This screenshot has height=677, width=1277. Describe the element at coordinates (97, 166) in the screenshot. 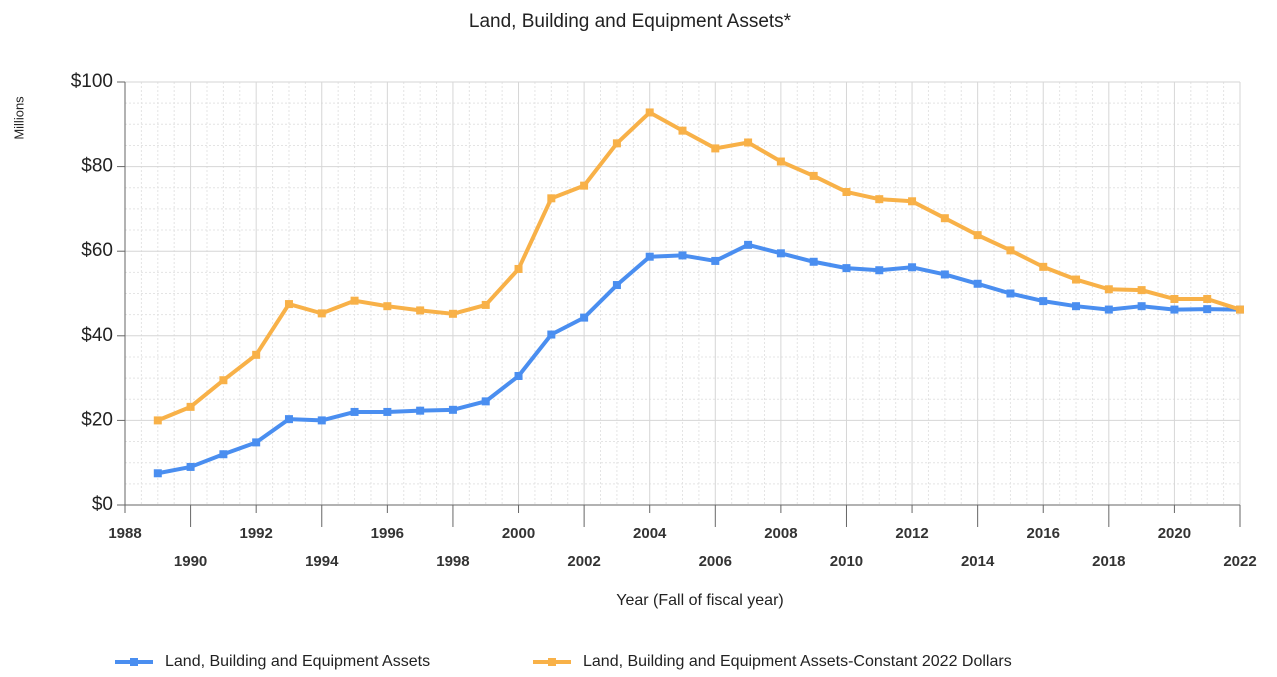

I see `y-tick-label: $80` at that location.